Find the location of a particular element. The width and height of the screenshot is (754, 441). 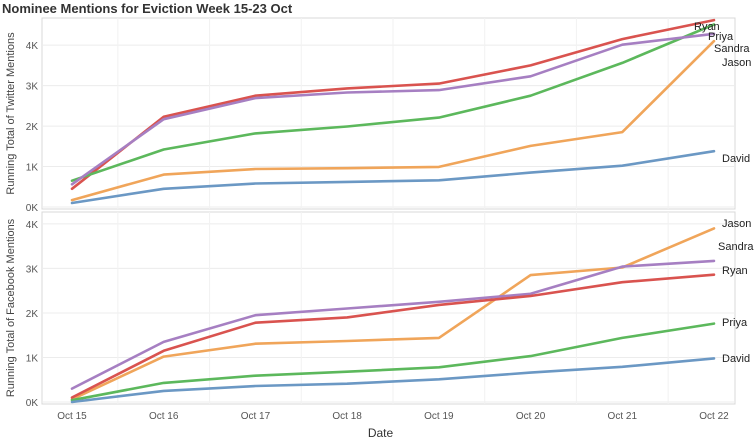

x-tick-label: Oct 18 is located at coordinates (347, 416).